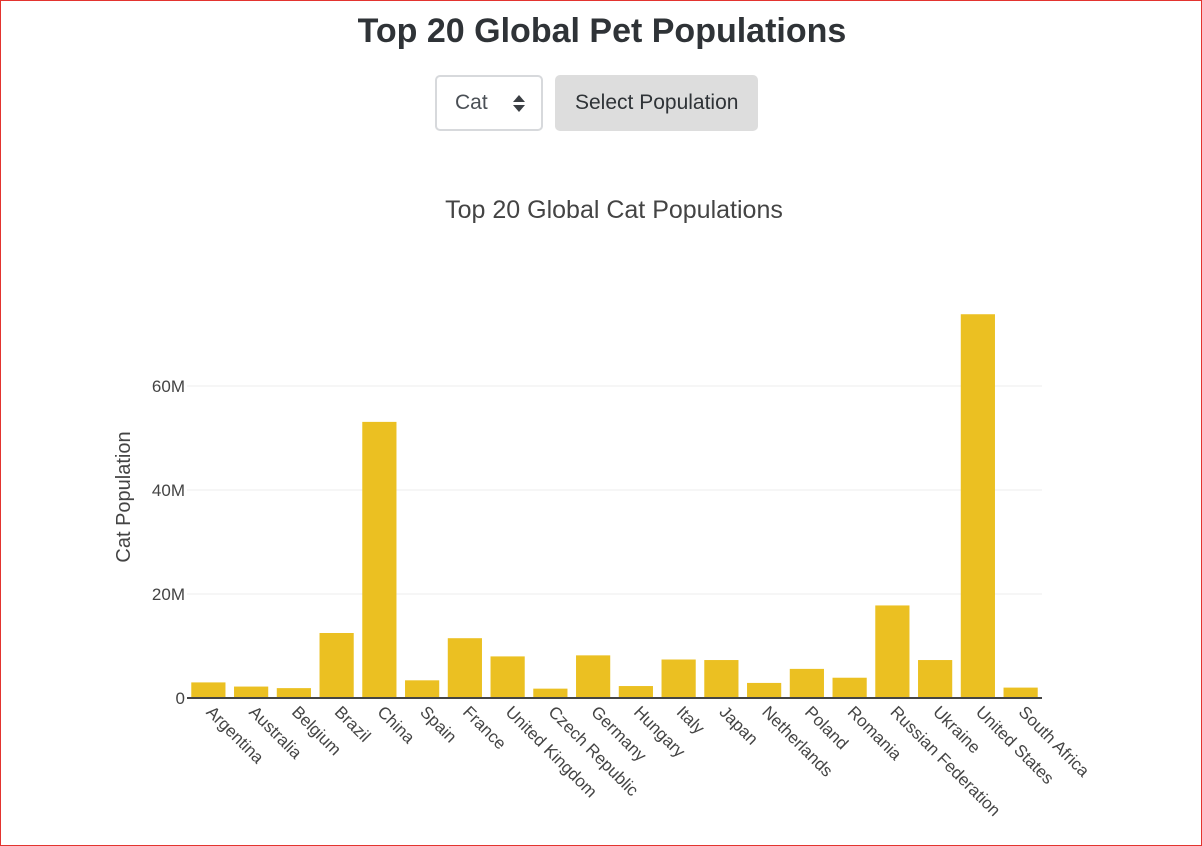 The width and height of the screenshot is (1202, 846). Describe the element at coordinates (464, 668) in the screenshot. I see `bar-france` at that location.